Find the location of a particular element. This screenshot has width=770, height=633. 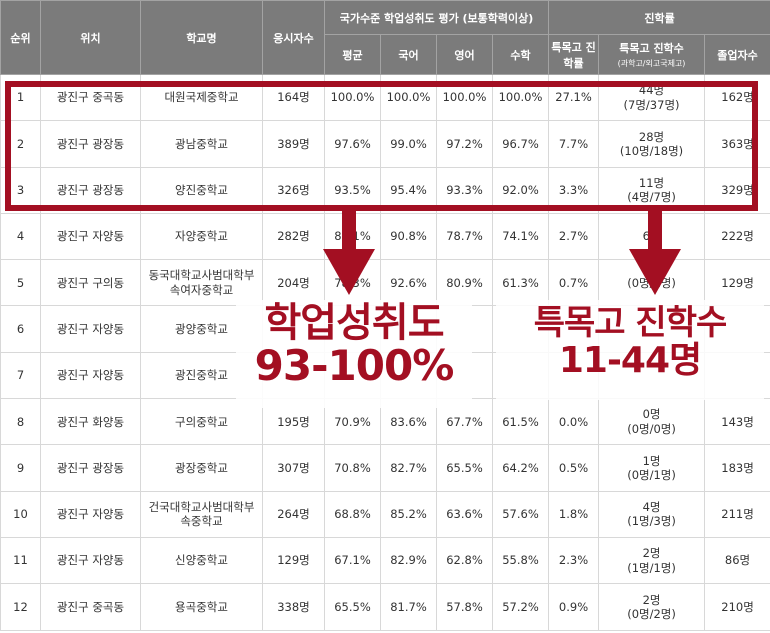

special-rate-cell: 0.9% is located at coordinates (574, 607).